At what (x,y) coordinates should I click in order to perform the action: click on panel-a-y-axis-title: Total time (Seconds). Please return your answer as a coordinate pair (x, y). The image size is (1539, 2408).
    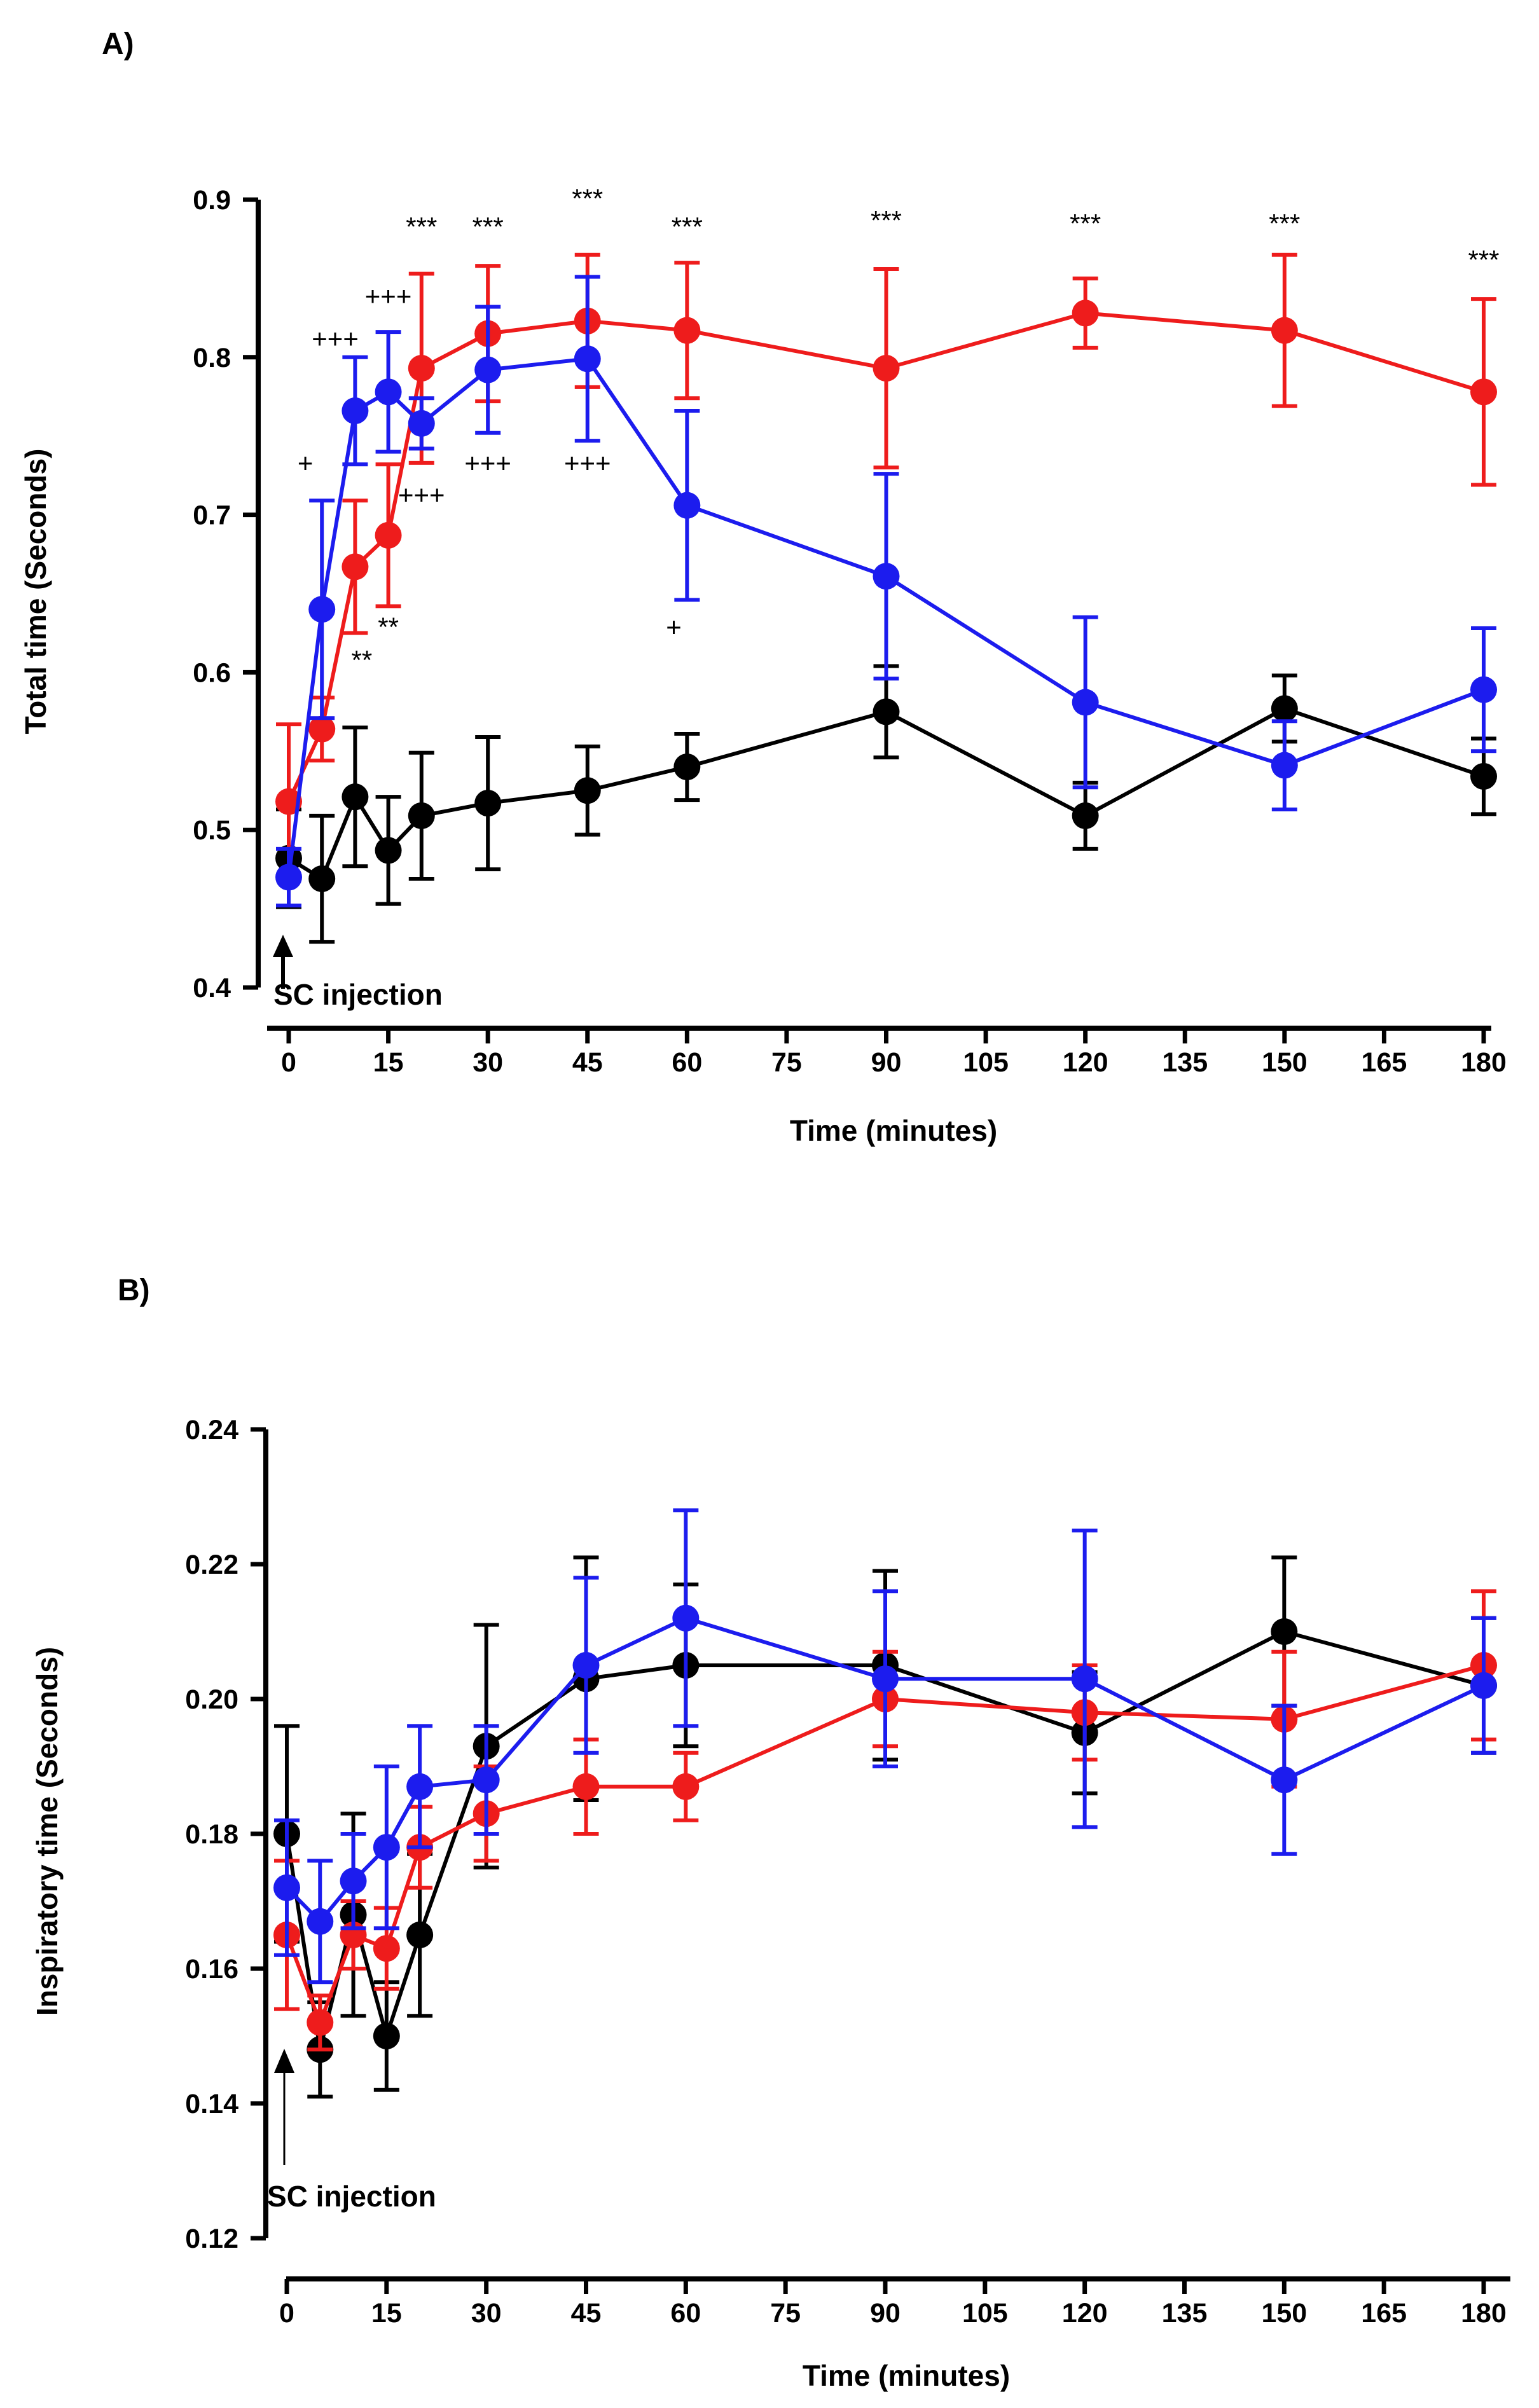
    Looking at the image, I should click on (35, 591).